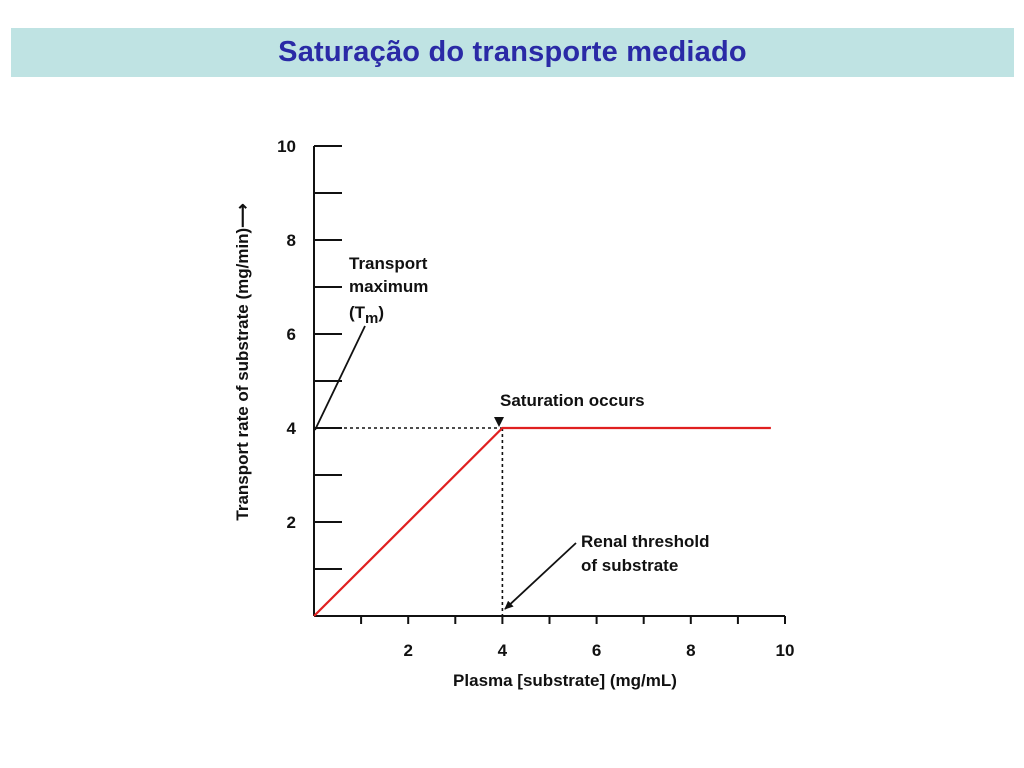 This screenshot has height=768, width=1024. I want to click on annotation-tm-line3: (Tm), so click(366, 315).